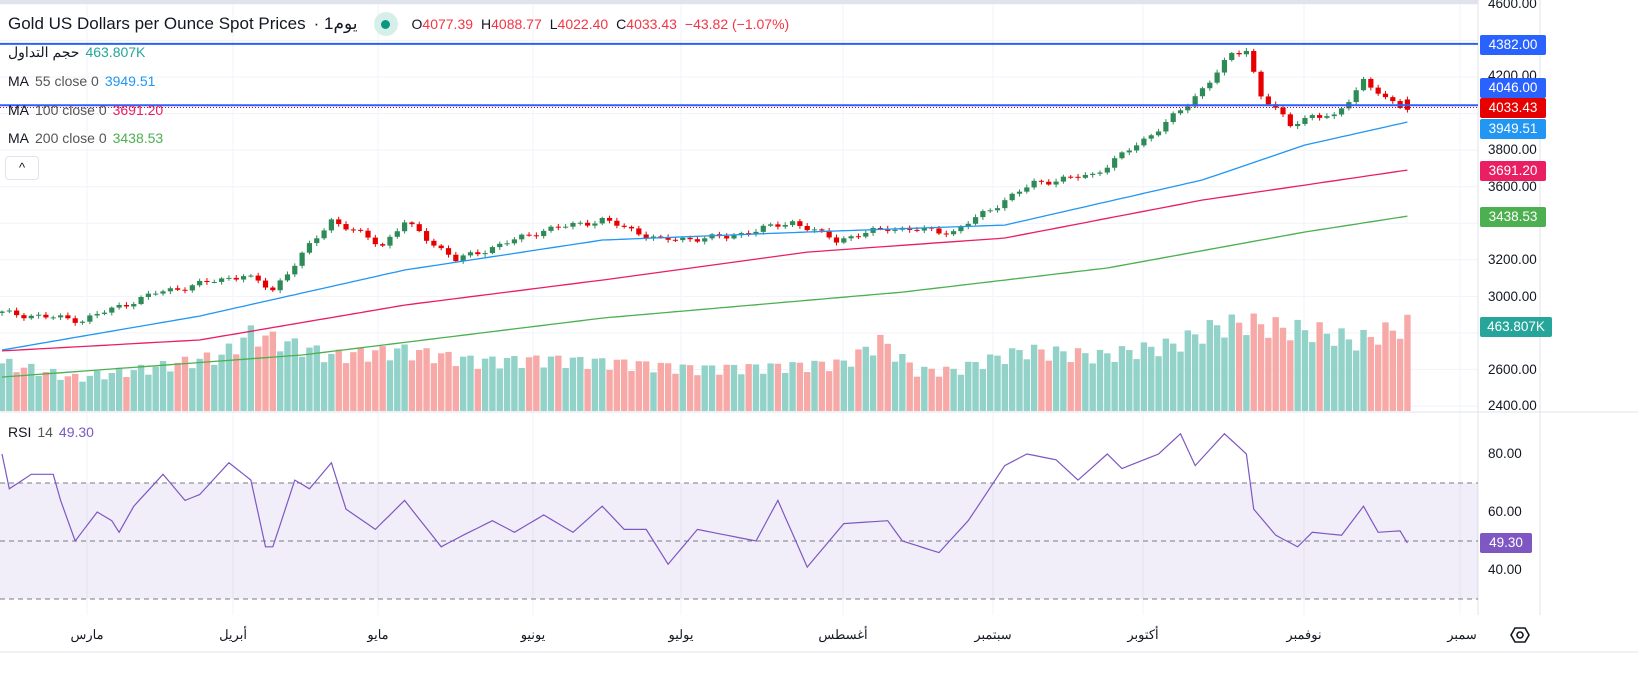  What do you see at coordinates (85, 110) in the screenshot?
I see `ma100-legend: MA 100 close 0 3691.20` at bounding box center [85, 110].